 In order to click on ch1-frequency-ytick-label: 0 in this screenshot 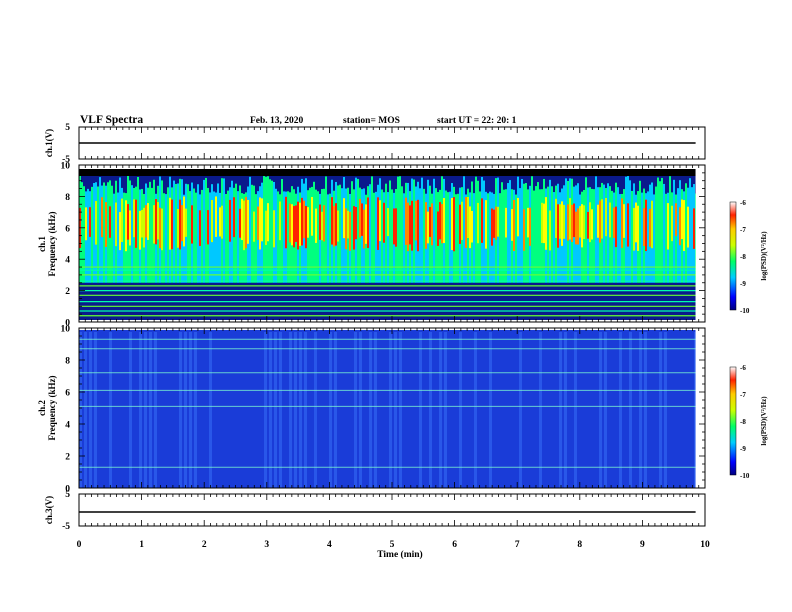, I will do `click(67, 324)`.